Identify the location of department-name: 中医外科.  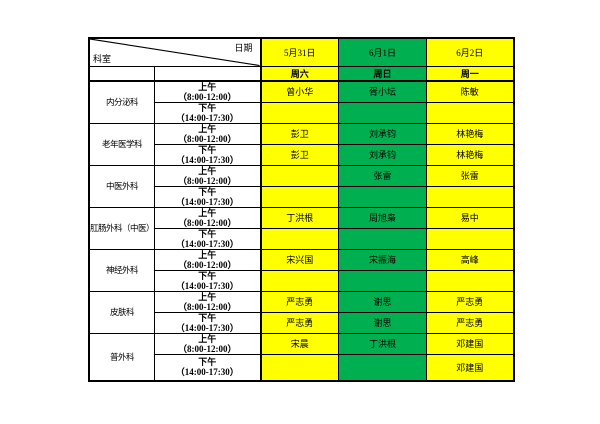
(122, 186).